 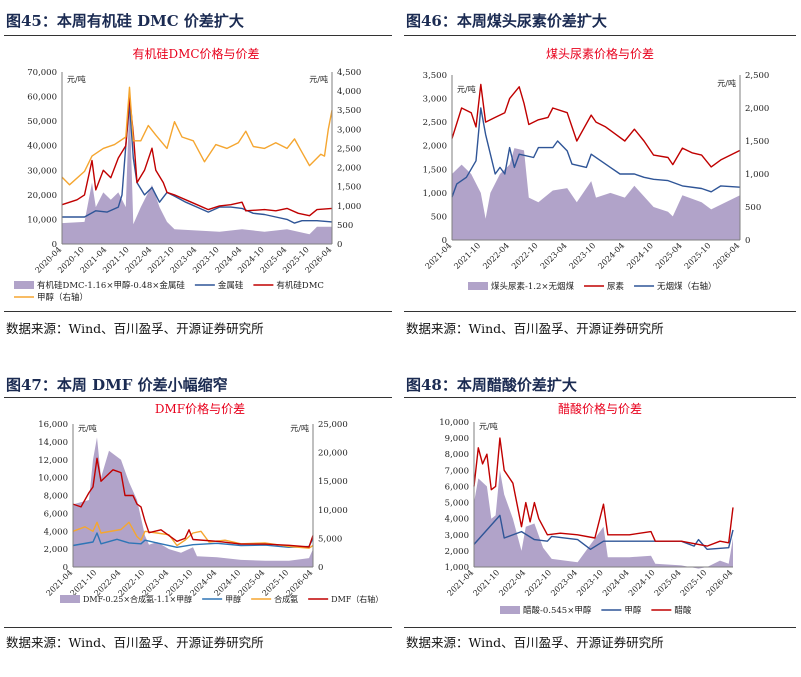 I want to click on figure-46-source: 数据来源：Wind、百川盈孚、开源证券研究所, so click(x=535, y=328).